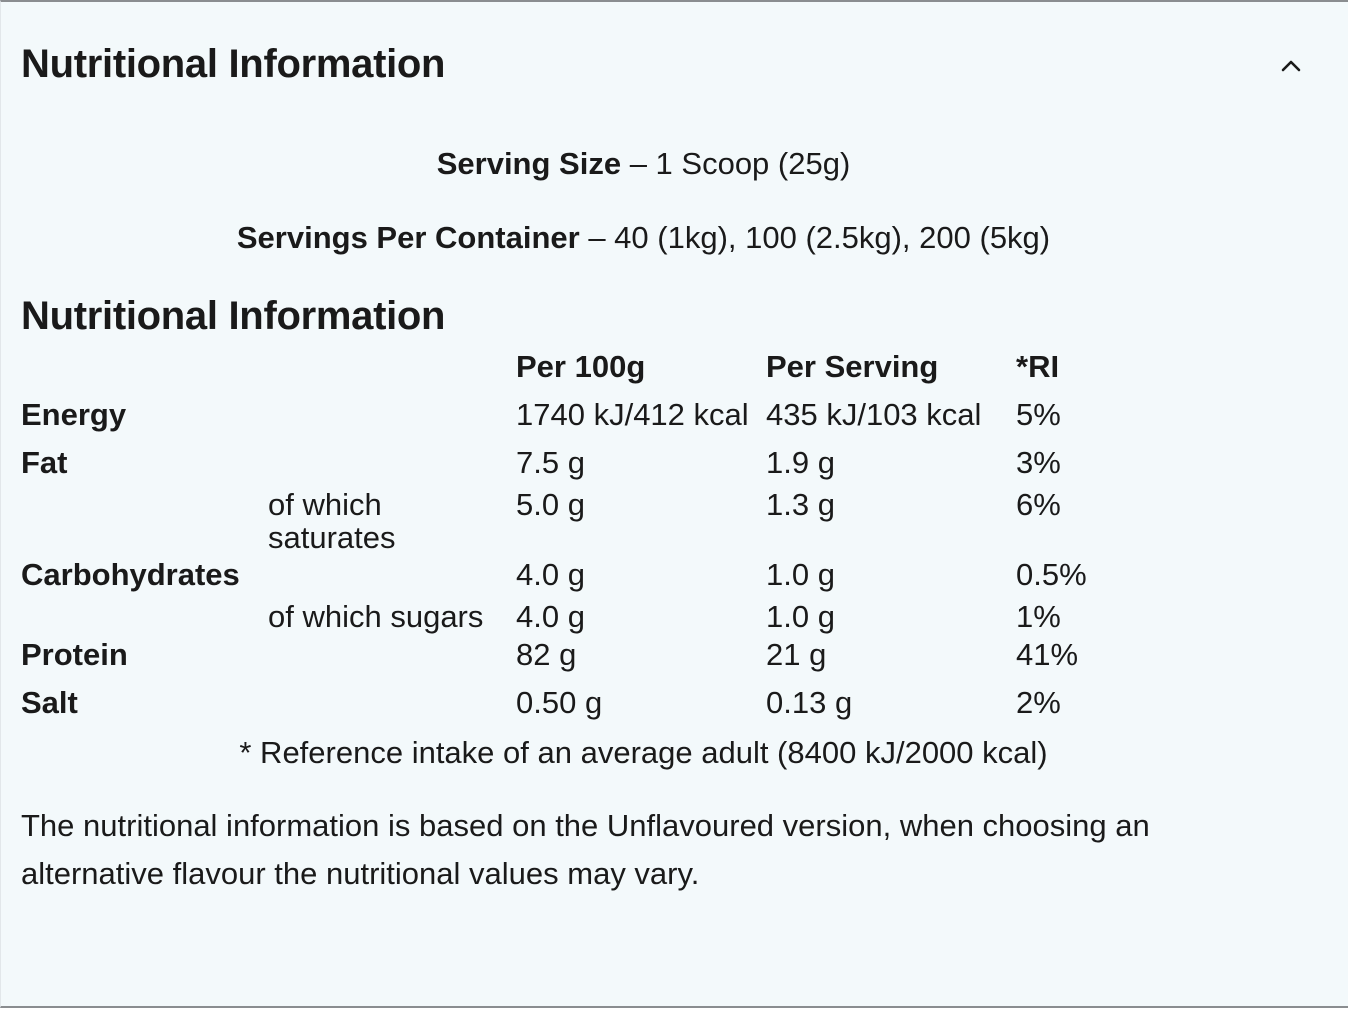 The height and width of the screenshot is (1012, 1350). I want to click on serving-size: Serving Size – 1 Scoop (25g), so click(643, 164).